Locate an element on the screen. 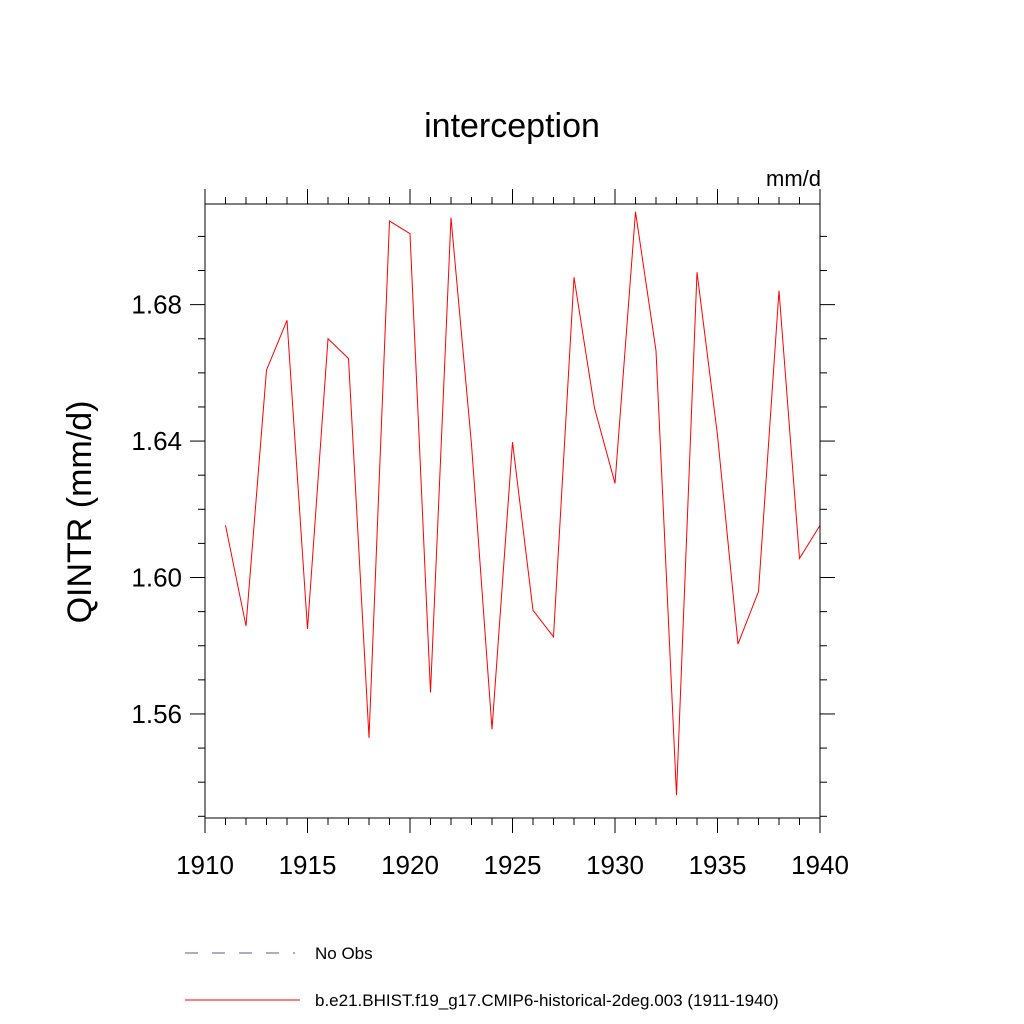 Image resolution: width=1024 pixels, height=1024 pixels. units-label: mm/d is located at coordinates (793, 178).